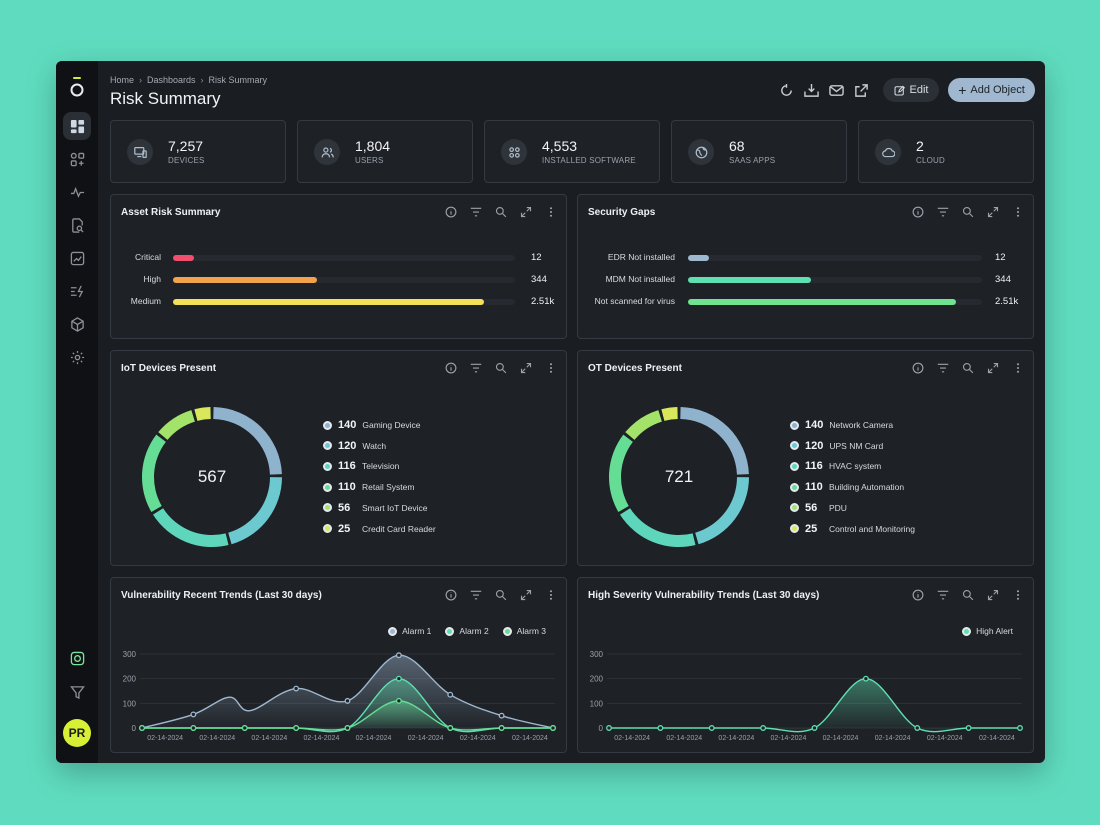 This screenshot has width=1100, height=825. What do you see at coordinates (991, 90) in the screenshot?
I see `add-object-button: + Add Object` at bounding box center [991, 90].